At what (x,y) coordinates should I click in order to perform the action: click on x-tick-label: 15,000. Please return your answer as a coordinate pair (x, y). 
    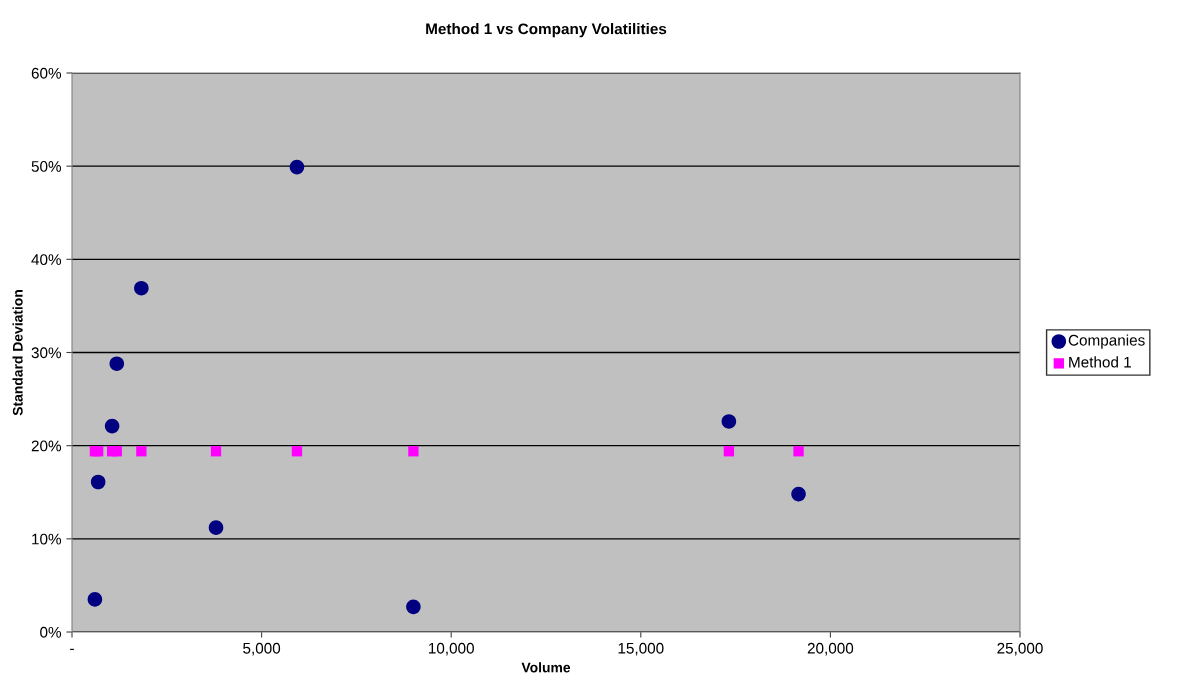
    Looking at the image, I should click on (641, 649).